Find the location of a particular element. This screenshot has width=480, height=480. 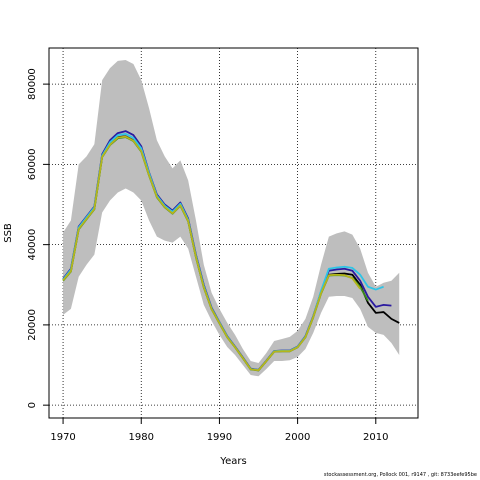

x-tick-label: 2010 is located at coordinates (375, 437).